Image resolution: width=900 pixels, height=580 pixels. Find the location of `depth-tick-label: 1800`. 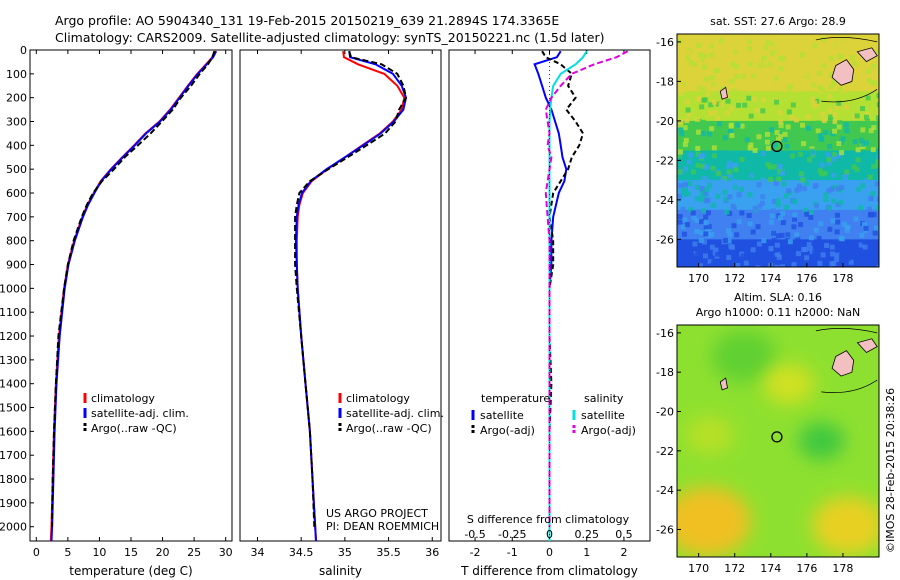

depth-tick-label: 1800 is located at coordinates (13, 479).